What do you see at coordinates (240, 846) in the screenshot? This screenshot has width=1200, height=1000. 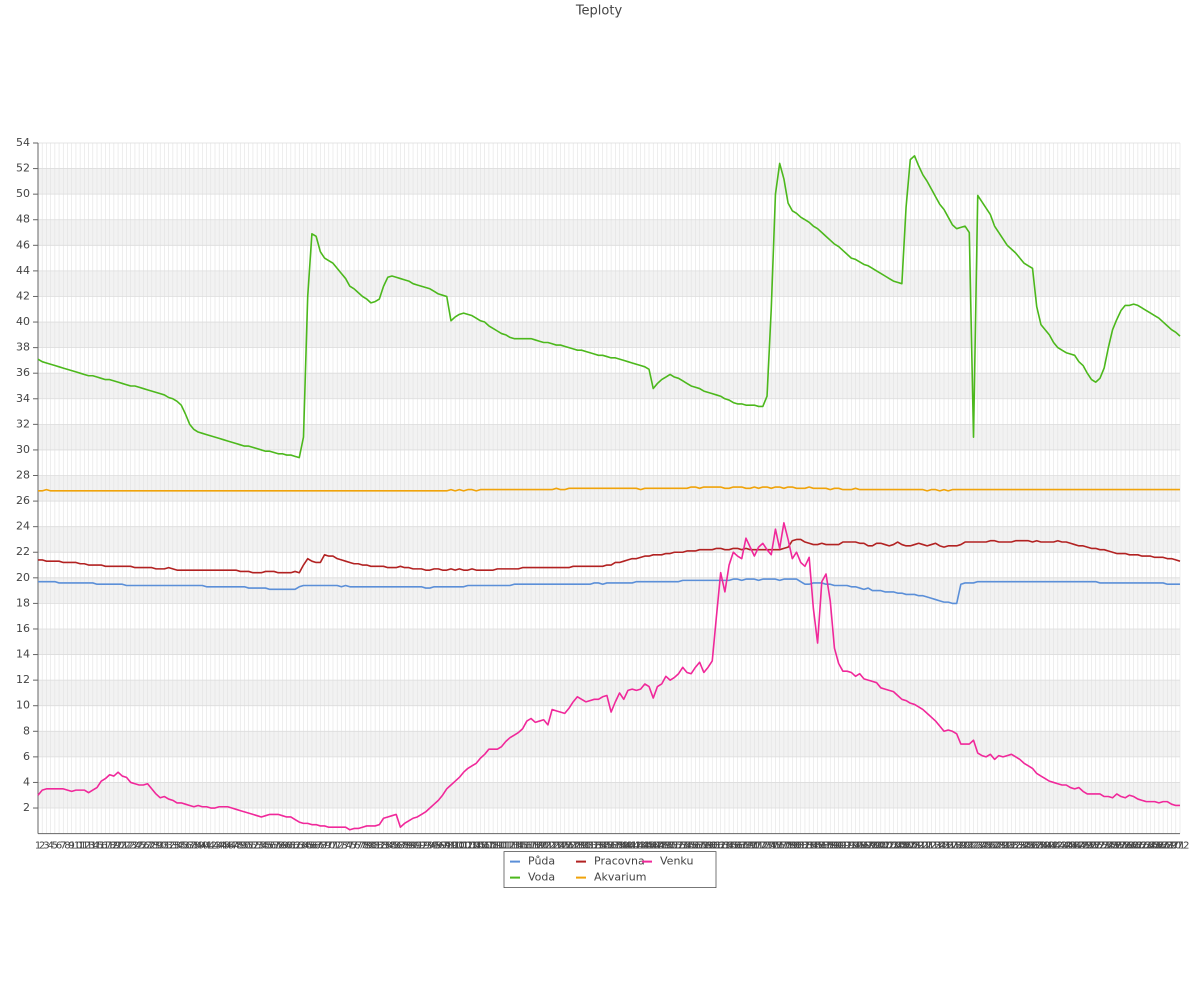 I see `x-tick-label: 49` at bounding box center [240, 846].